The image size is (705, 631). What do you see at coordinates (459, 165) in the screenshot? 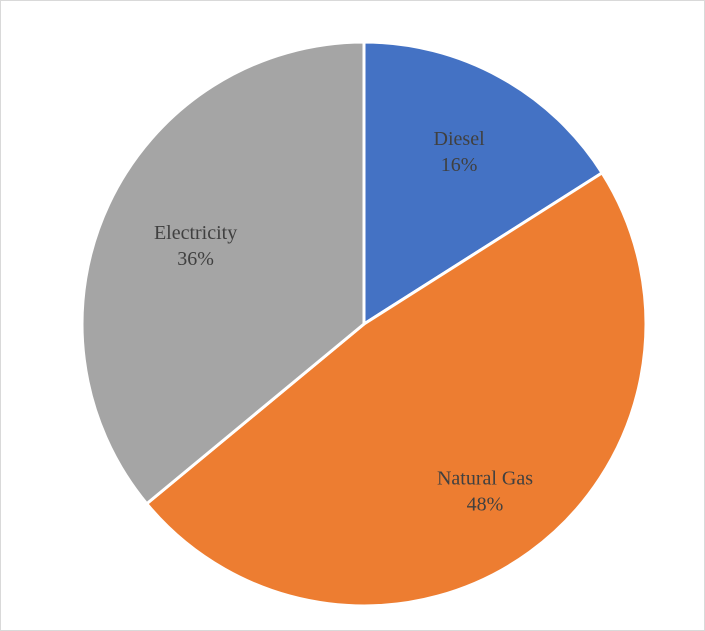
I see `slice-percent-diesel: 16%` at bounding box center [459, 165].